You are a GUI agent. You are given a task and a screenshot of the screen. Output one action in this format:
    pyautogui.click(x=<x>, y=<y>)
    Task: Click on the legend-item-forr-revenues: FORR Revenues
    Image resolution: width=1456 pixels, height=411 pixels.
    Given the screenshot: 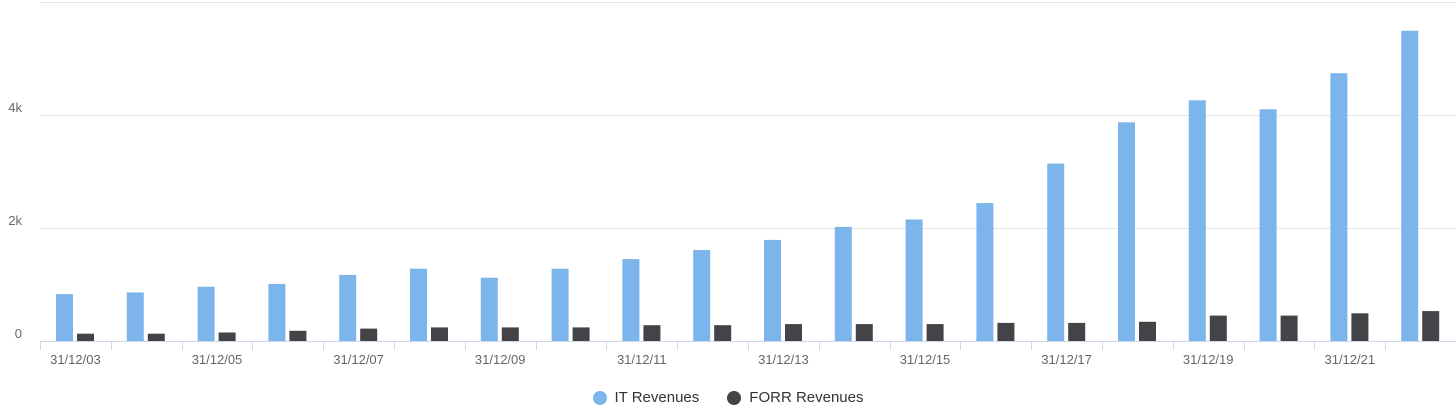 What is the action you would take?
    pyautogui.click(x=795, y=397)
    